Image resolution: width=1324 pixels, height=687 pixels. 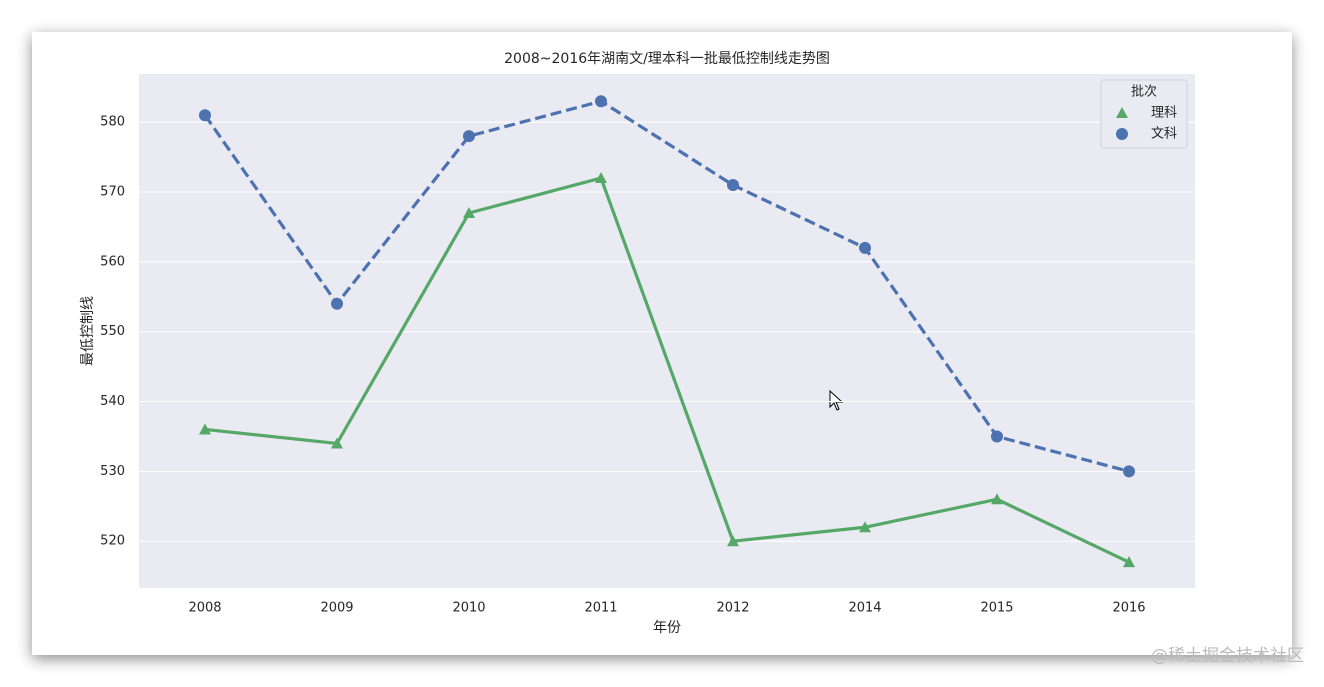 I want to click on x-tick-label: 2009, so click(x=336, y=608).